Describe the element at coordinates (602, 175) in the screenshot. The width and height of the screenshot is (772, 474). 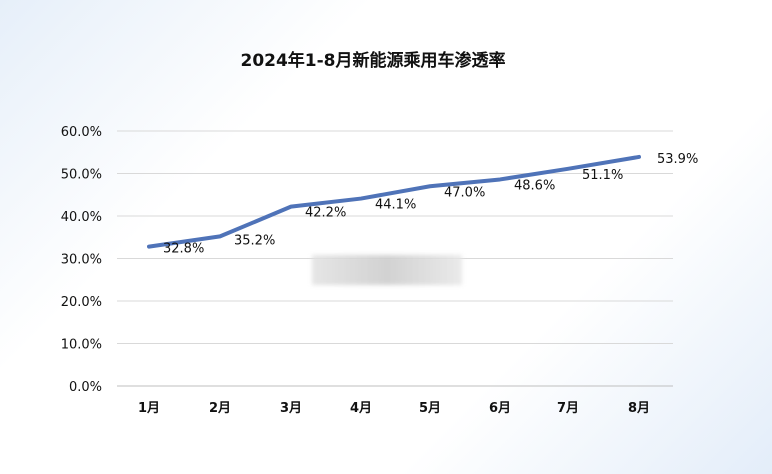
I see `data-label: 51.1%` at that location.